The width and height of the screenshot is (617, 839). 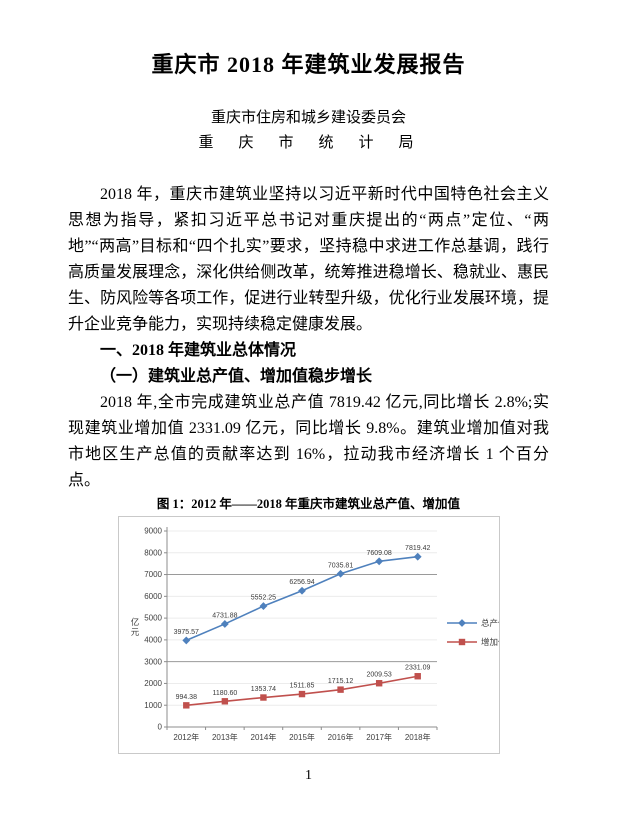 I want to click on svg-text: 5552.25, so click(x=262, y=598).